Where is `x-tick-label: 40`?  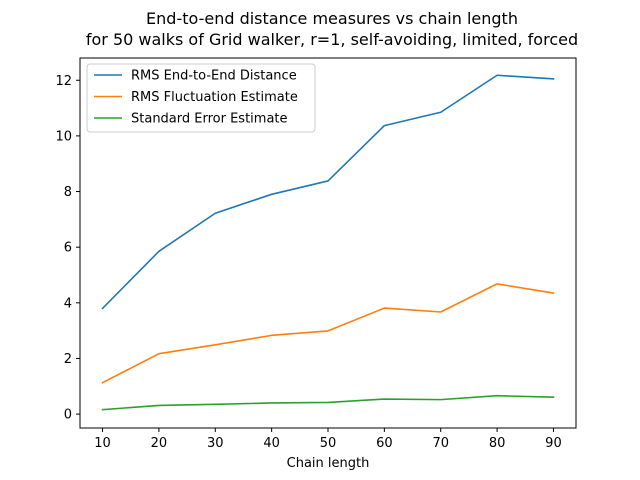 x-tick-label: 40 is located at coordinates (271, 443).